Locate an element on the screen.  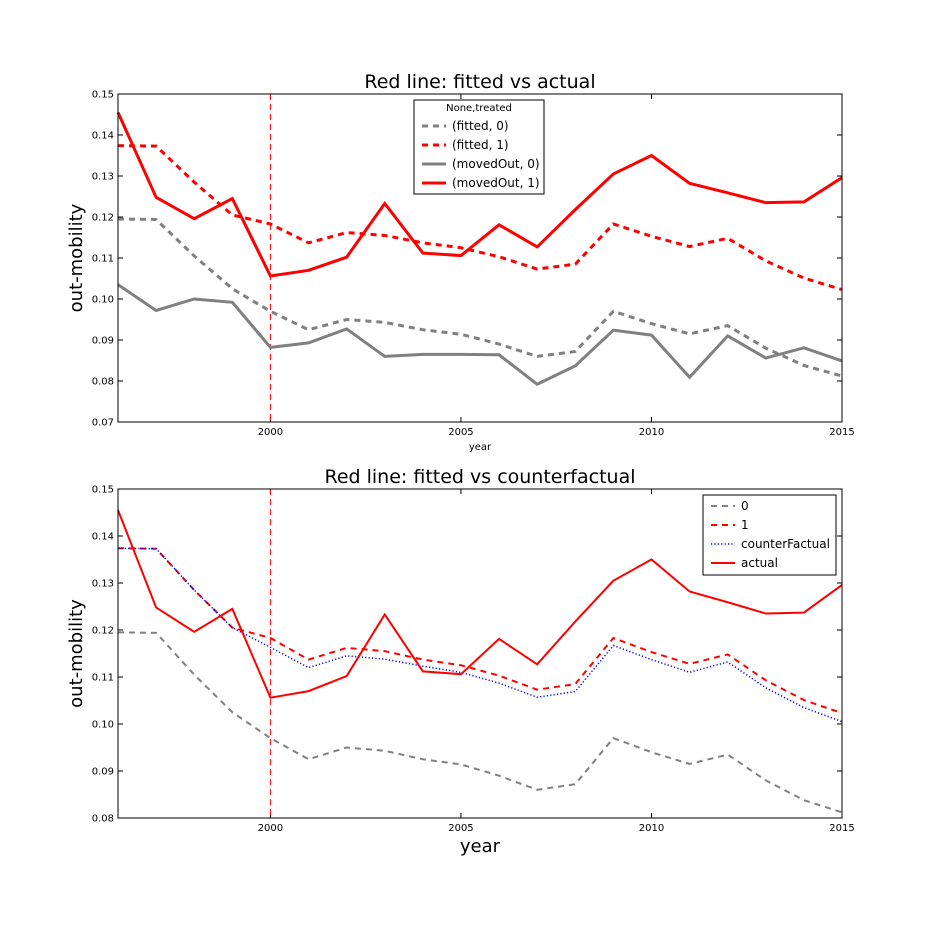
chart-title: Red line: fitted vs actual is located at coordinates (479, 82).